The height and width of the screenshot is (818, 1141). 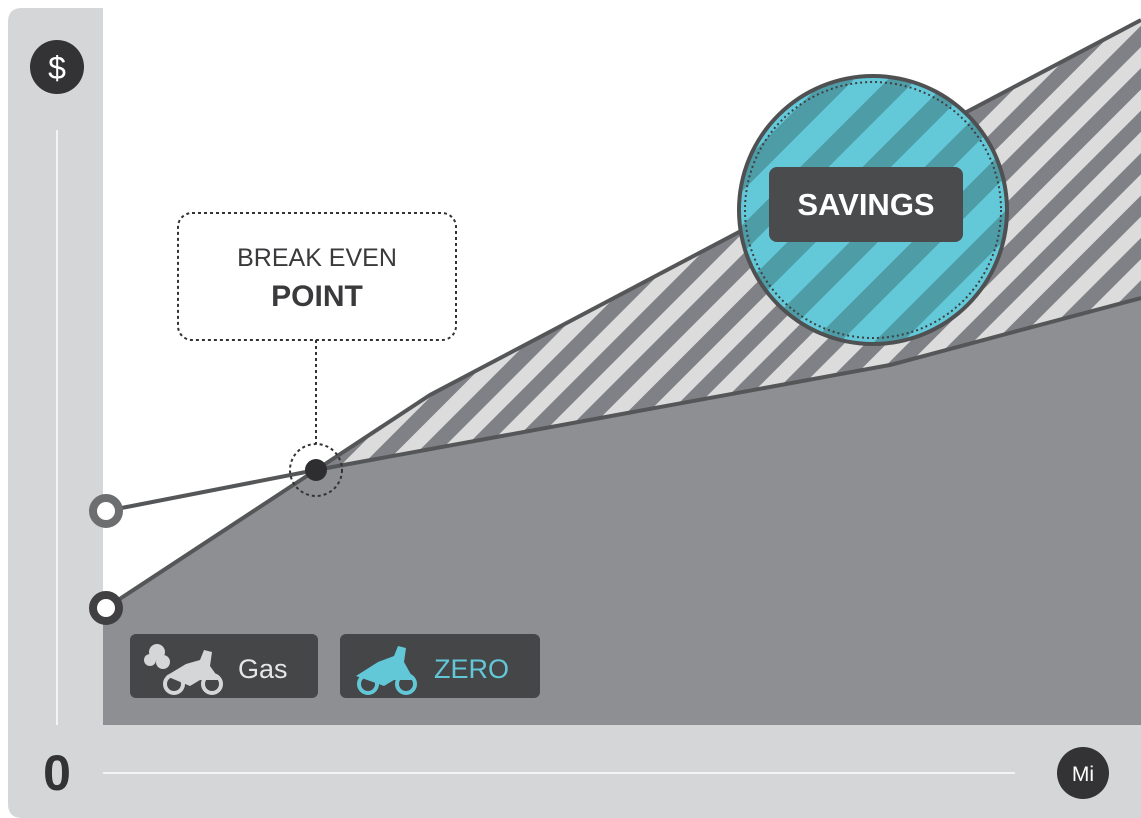 I want to click on break-even-dot, so click(x=316, y=470).